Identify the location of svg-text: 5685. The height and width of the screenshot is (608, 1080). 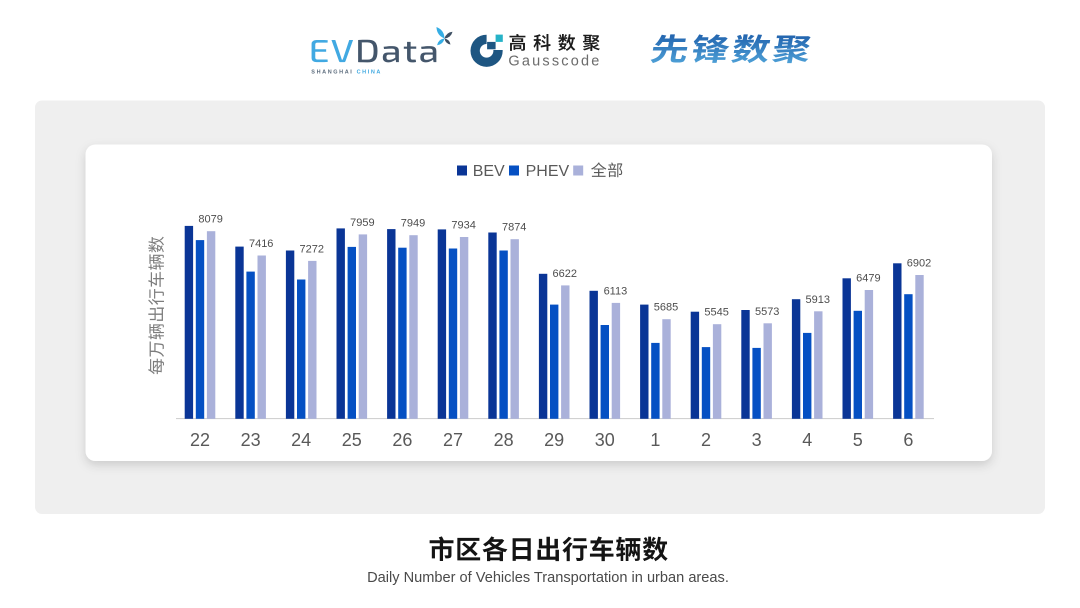
(666, 308).